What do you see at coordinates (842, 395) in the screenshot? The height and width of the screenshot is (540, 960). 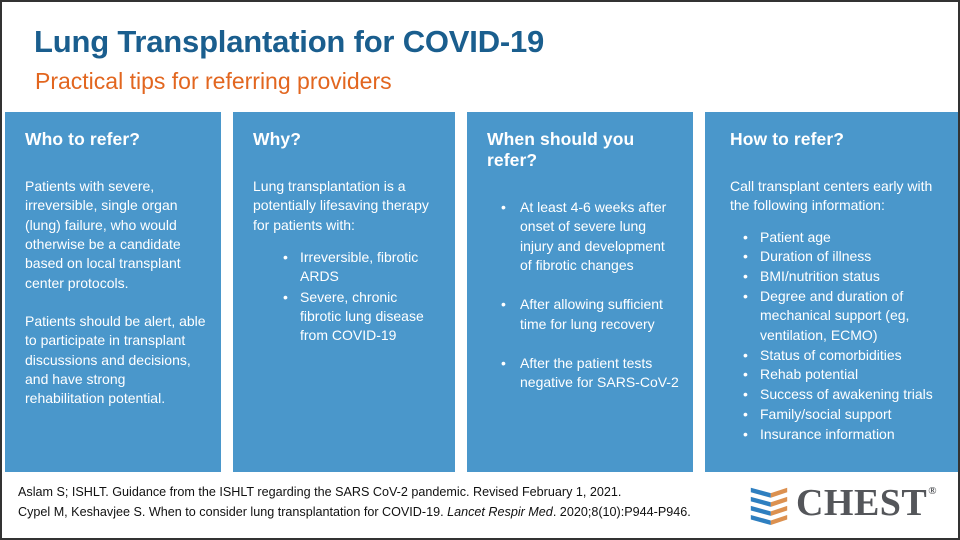 I see `bullet-item: Success of awakening trials` at bounding box center [842, 395].